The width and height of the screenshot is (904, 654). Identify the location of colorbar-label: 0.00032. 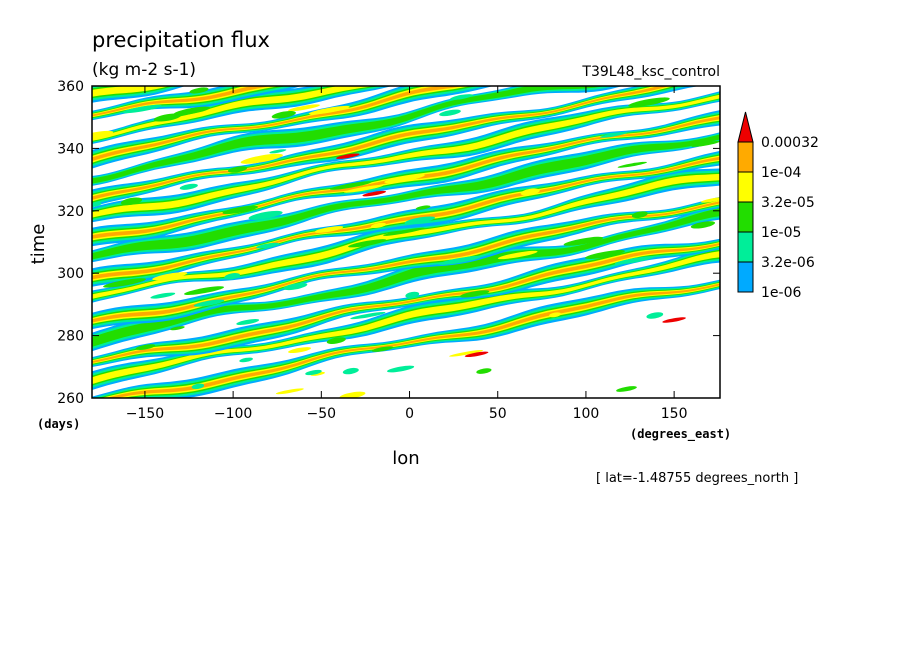
(790, 143).